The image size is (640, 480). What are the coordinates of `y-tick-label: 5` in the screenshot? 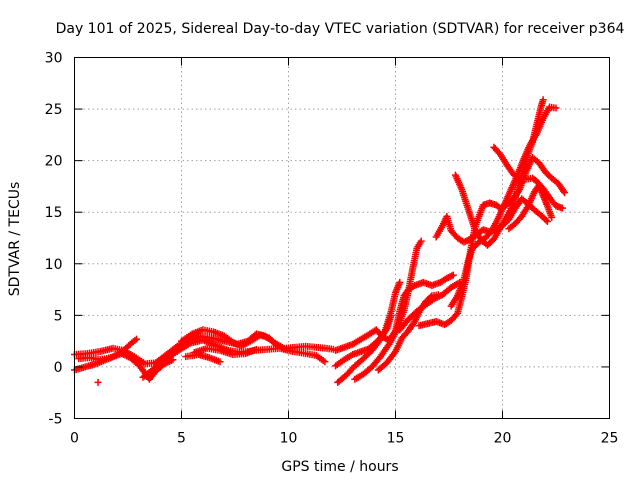 It's located at (58, 316).